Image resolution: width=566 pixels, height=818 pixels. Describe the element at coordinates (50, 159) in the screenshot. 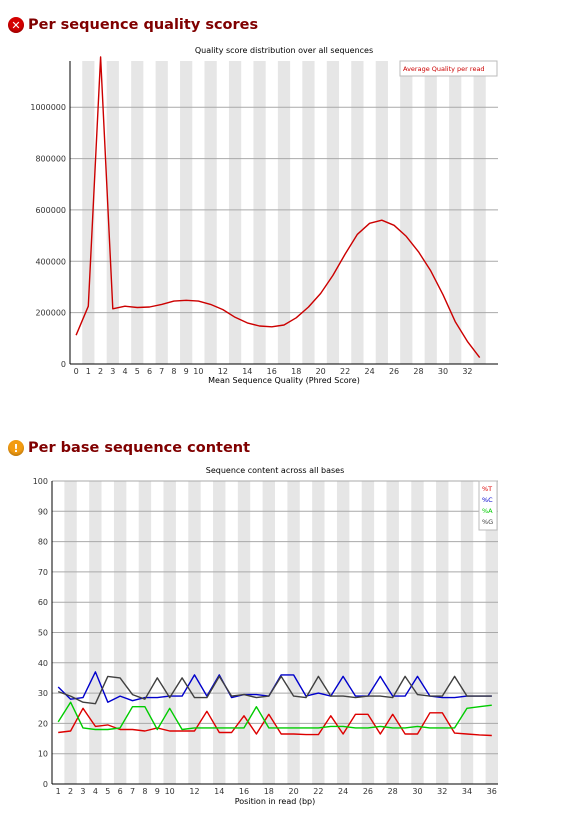

I see `y-tick-label: 800000` at that location.